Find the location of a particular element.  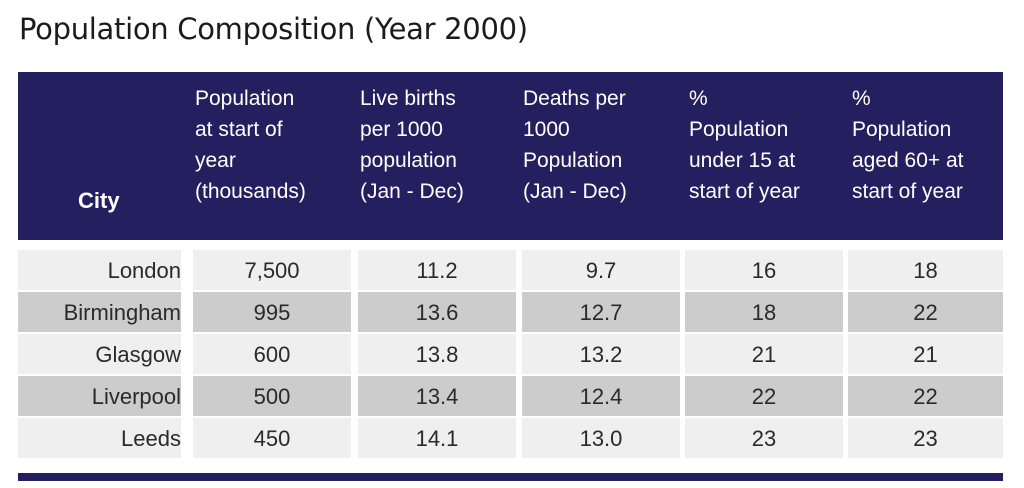

column-header-label: City is located at coordinates (99, 200).